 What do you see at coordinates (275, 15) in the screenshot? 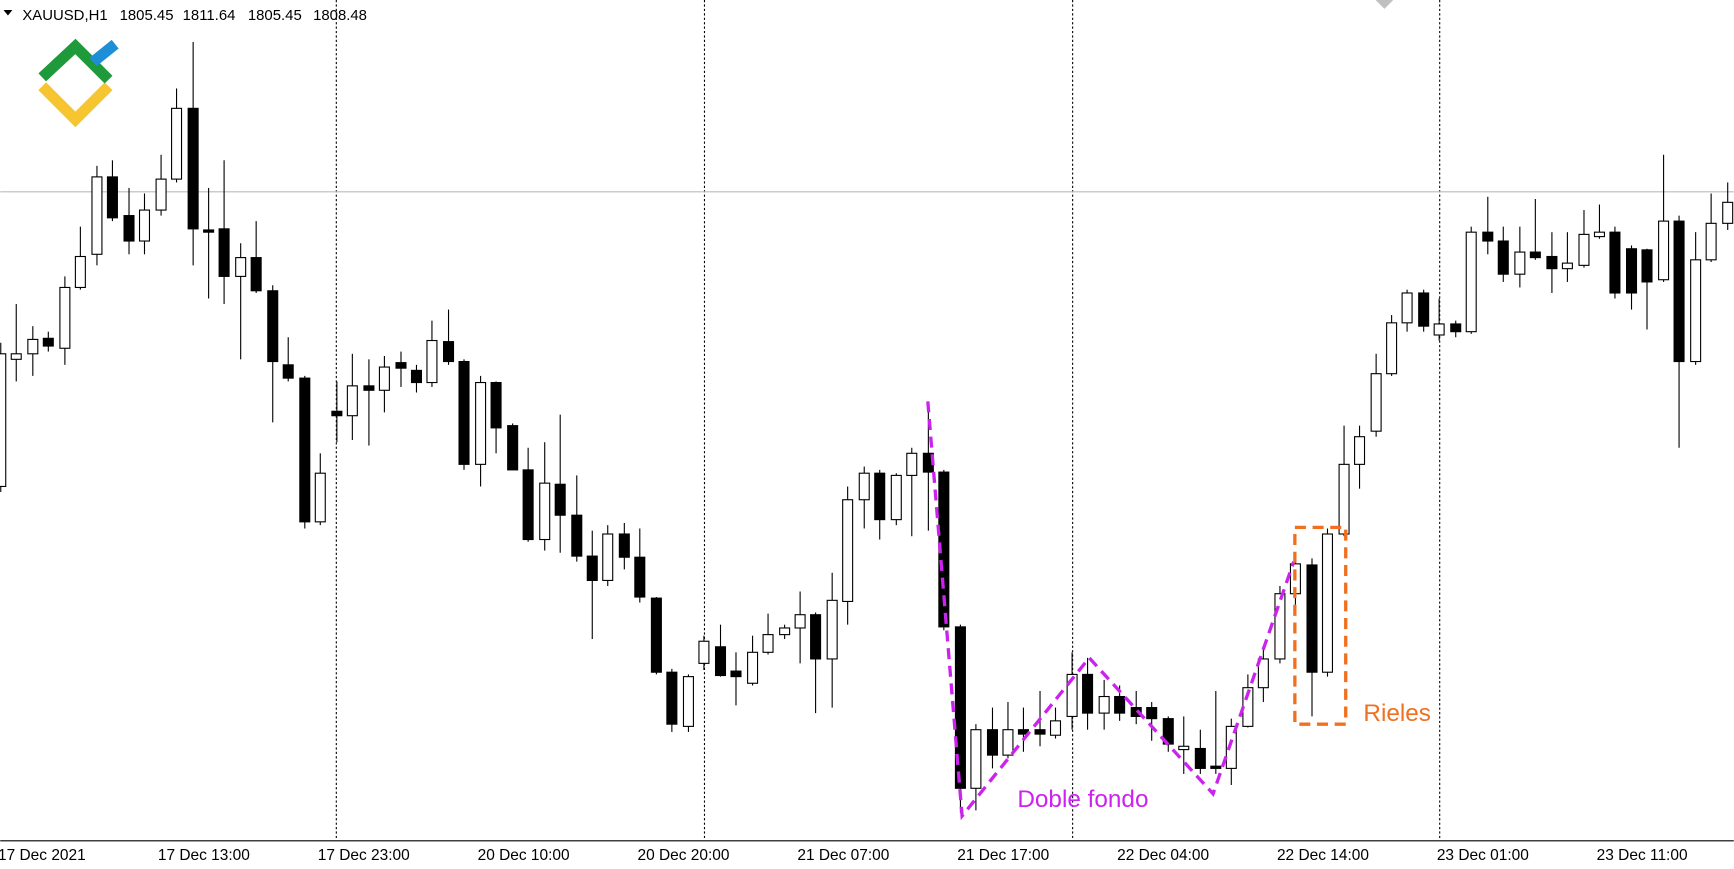
I see `ohlc-low: 1805.45` at bounding box center [275, 15].